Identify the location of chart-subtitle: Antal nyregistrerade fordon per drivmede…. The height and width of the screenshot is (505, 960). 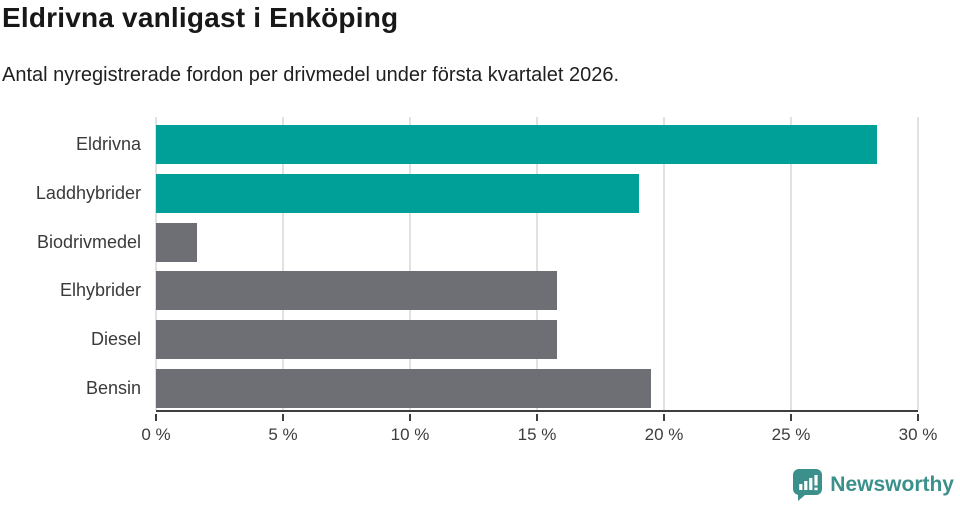
(311, 75).